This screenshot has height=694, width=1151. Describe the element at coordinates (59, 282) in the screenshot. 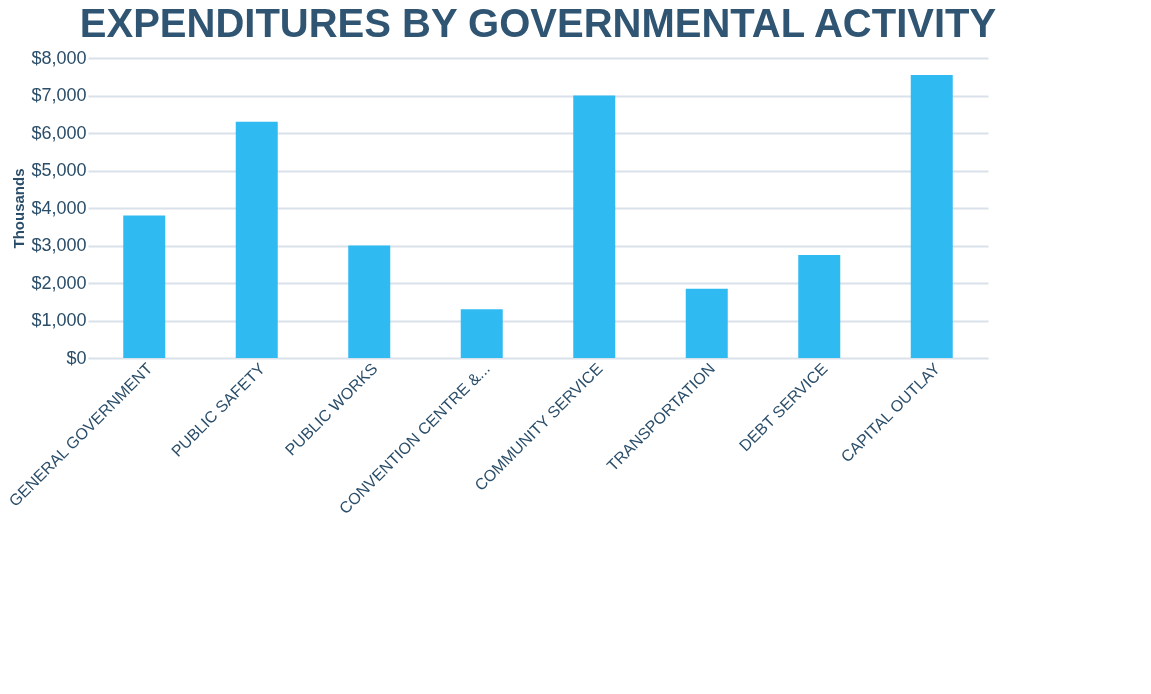

I see `y-tick-label: $2,000` at that location.